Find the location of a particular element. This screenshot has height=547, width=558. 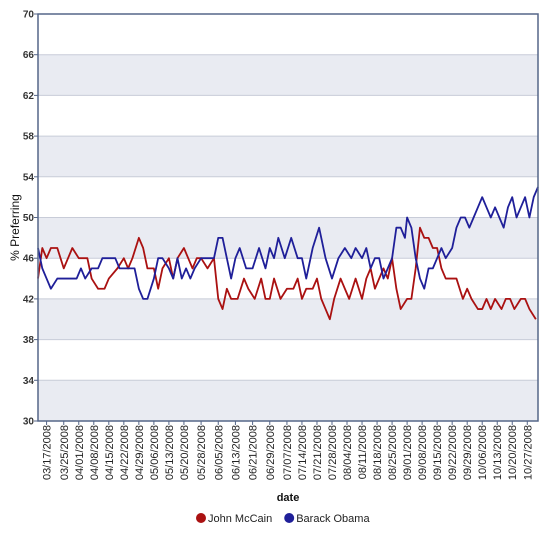

x-tick-label: 09/22/2008 is located at coordinates (453, 452).